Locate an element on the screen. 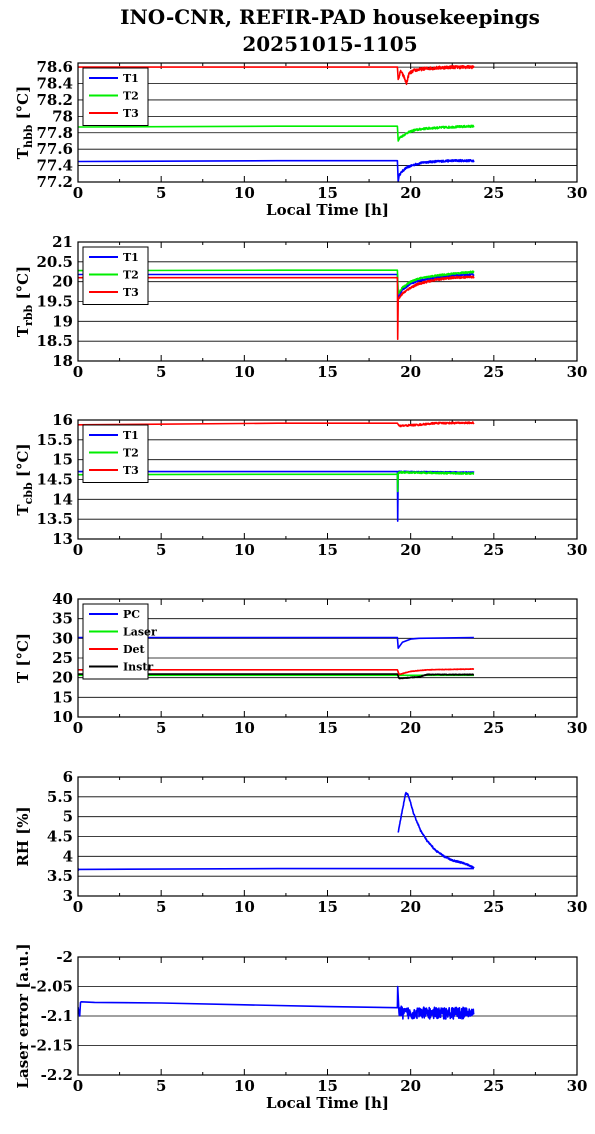 The width and height of the screenshot is (595, 1134). y-tick-label: 77.8 is located at coordinates (54, 133).